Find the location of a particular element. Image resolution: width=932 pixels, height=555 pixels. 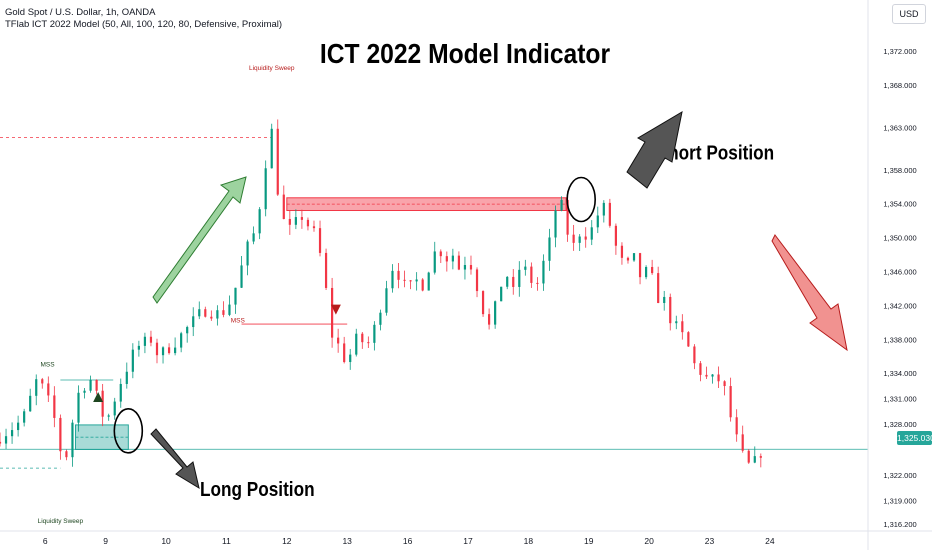

time-tick-label: 13 is located at coordinates (347, 541).